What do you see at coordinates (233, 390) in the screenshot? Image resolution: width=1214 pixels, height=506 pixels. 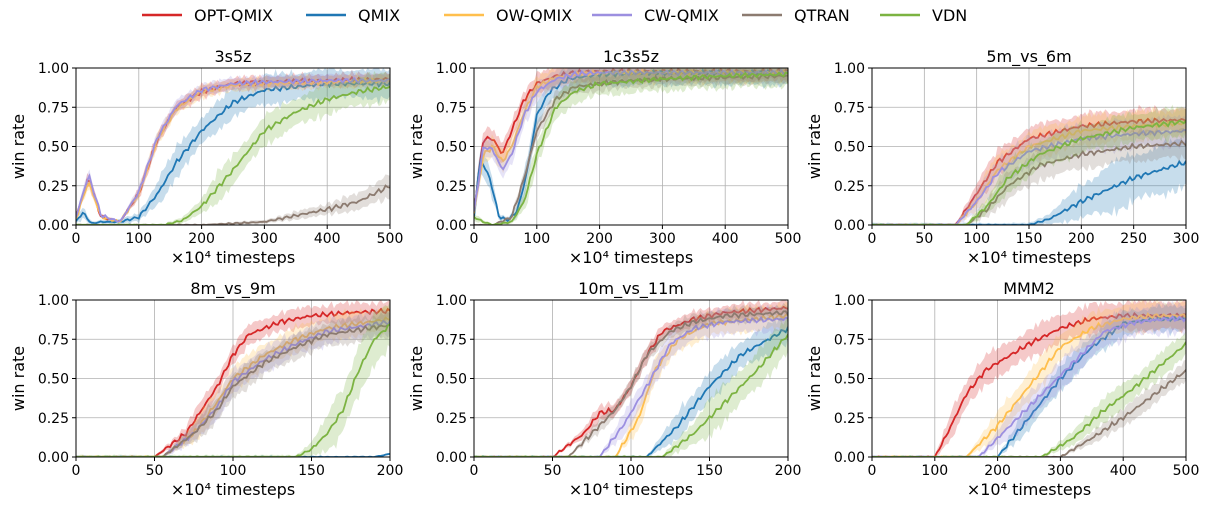 I see `series-line-qtran` at bounding box center [233, 390].